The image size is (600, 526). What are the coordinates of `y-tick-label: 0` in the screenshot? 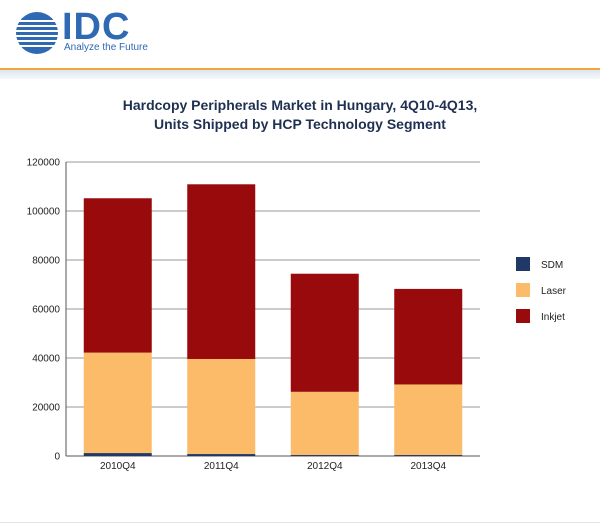 It's located at (57, 457).